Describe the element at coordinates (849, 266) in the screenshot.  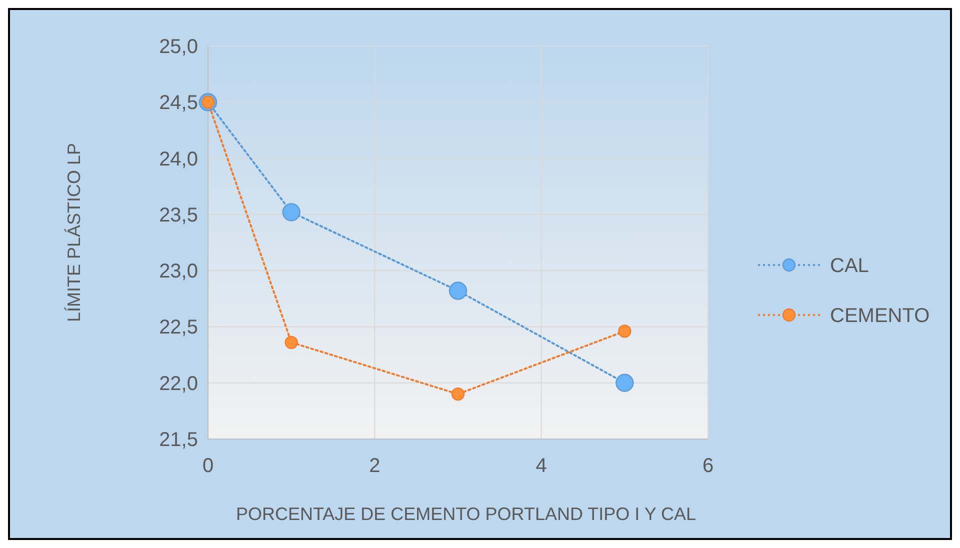
I see `legend-label: CAL` at that location.